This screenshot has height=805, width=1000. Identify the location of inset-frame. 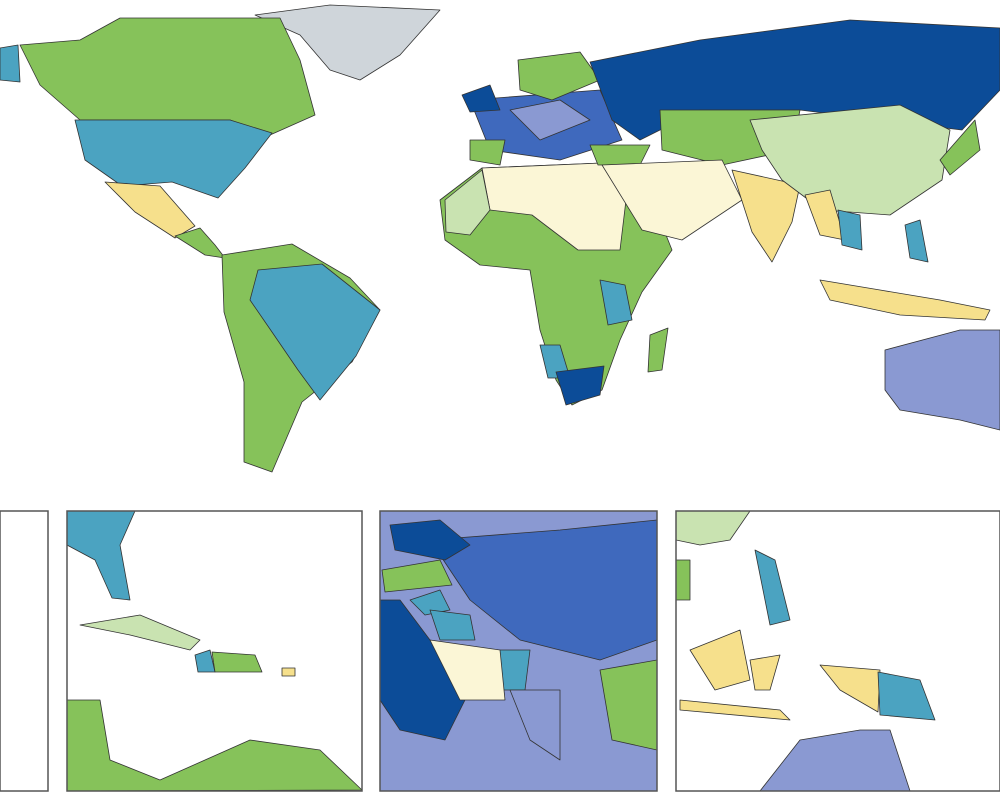
(24, 651).